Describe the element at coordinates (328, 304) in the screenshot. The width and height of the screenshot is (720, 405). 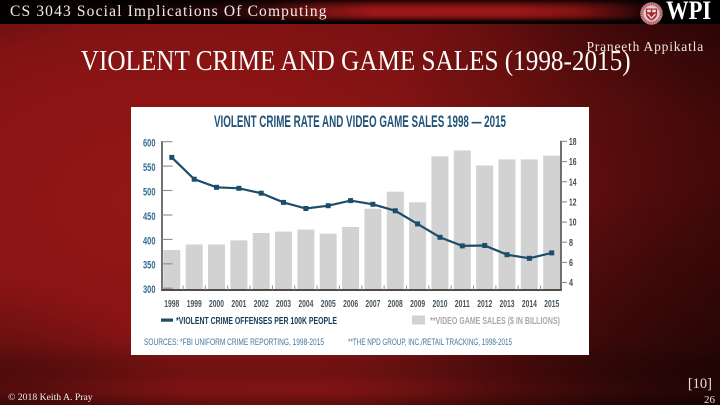
I see `svg-text: 2005` at that location.